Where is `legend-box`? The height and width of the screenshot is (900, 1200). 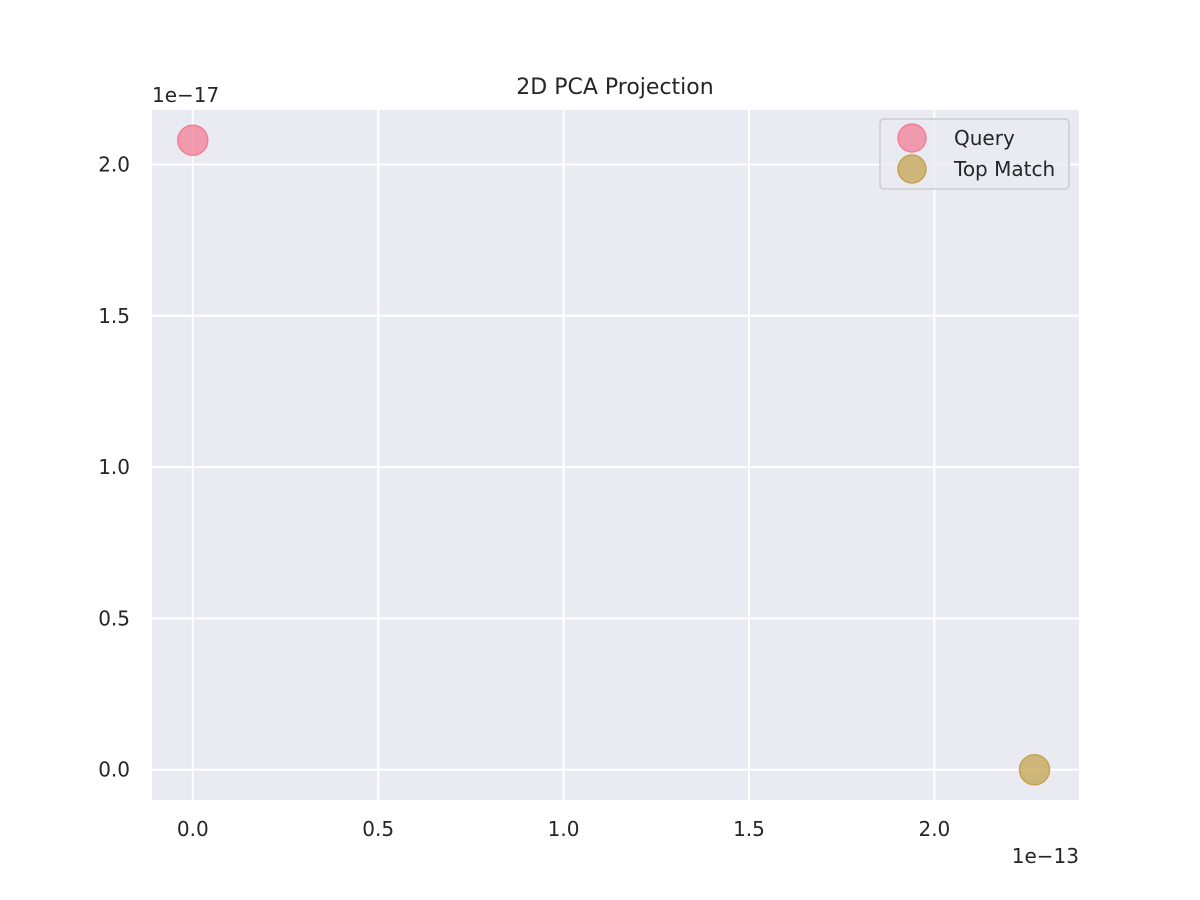
legend-box is located at coordinates (974, 154).